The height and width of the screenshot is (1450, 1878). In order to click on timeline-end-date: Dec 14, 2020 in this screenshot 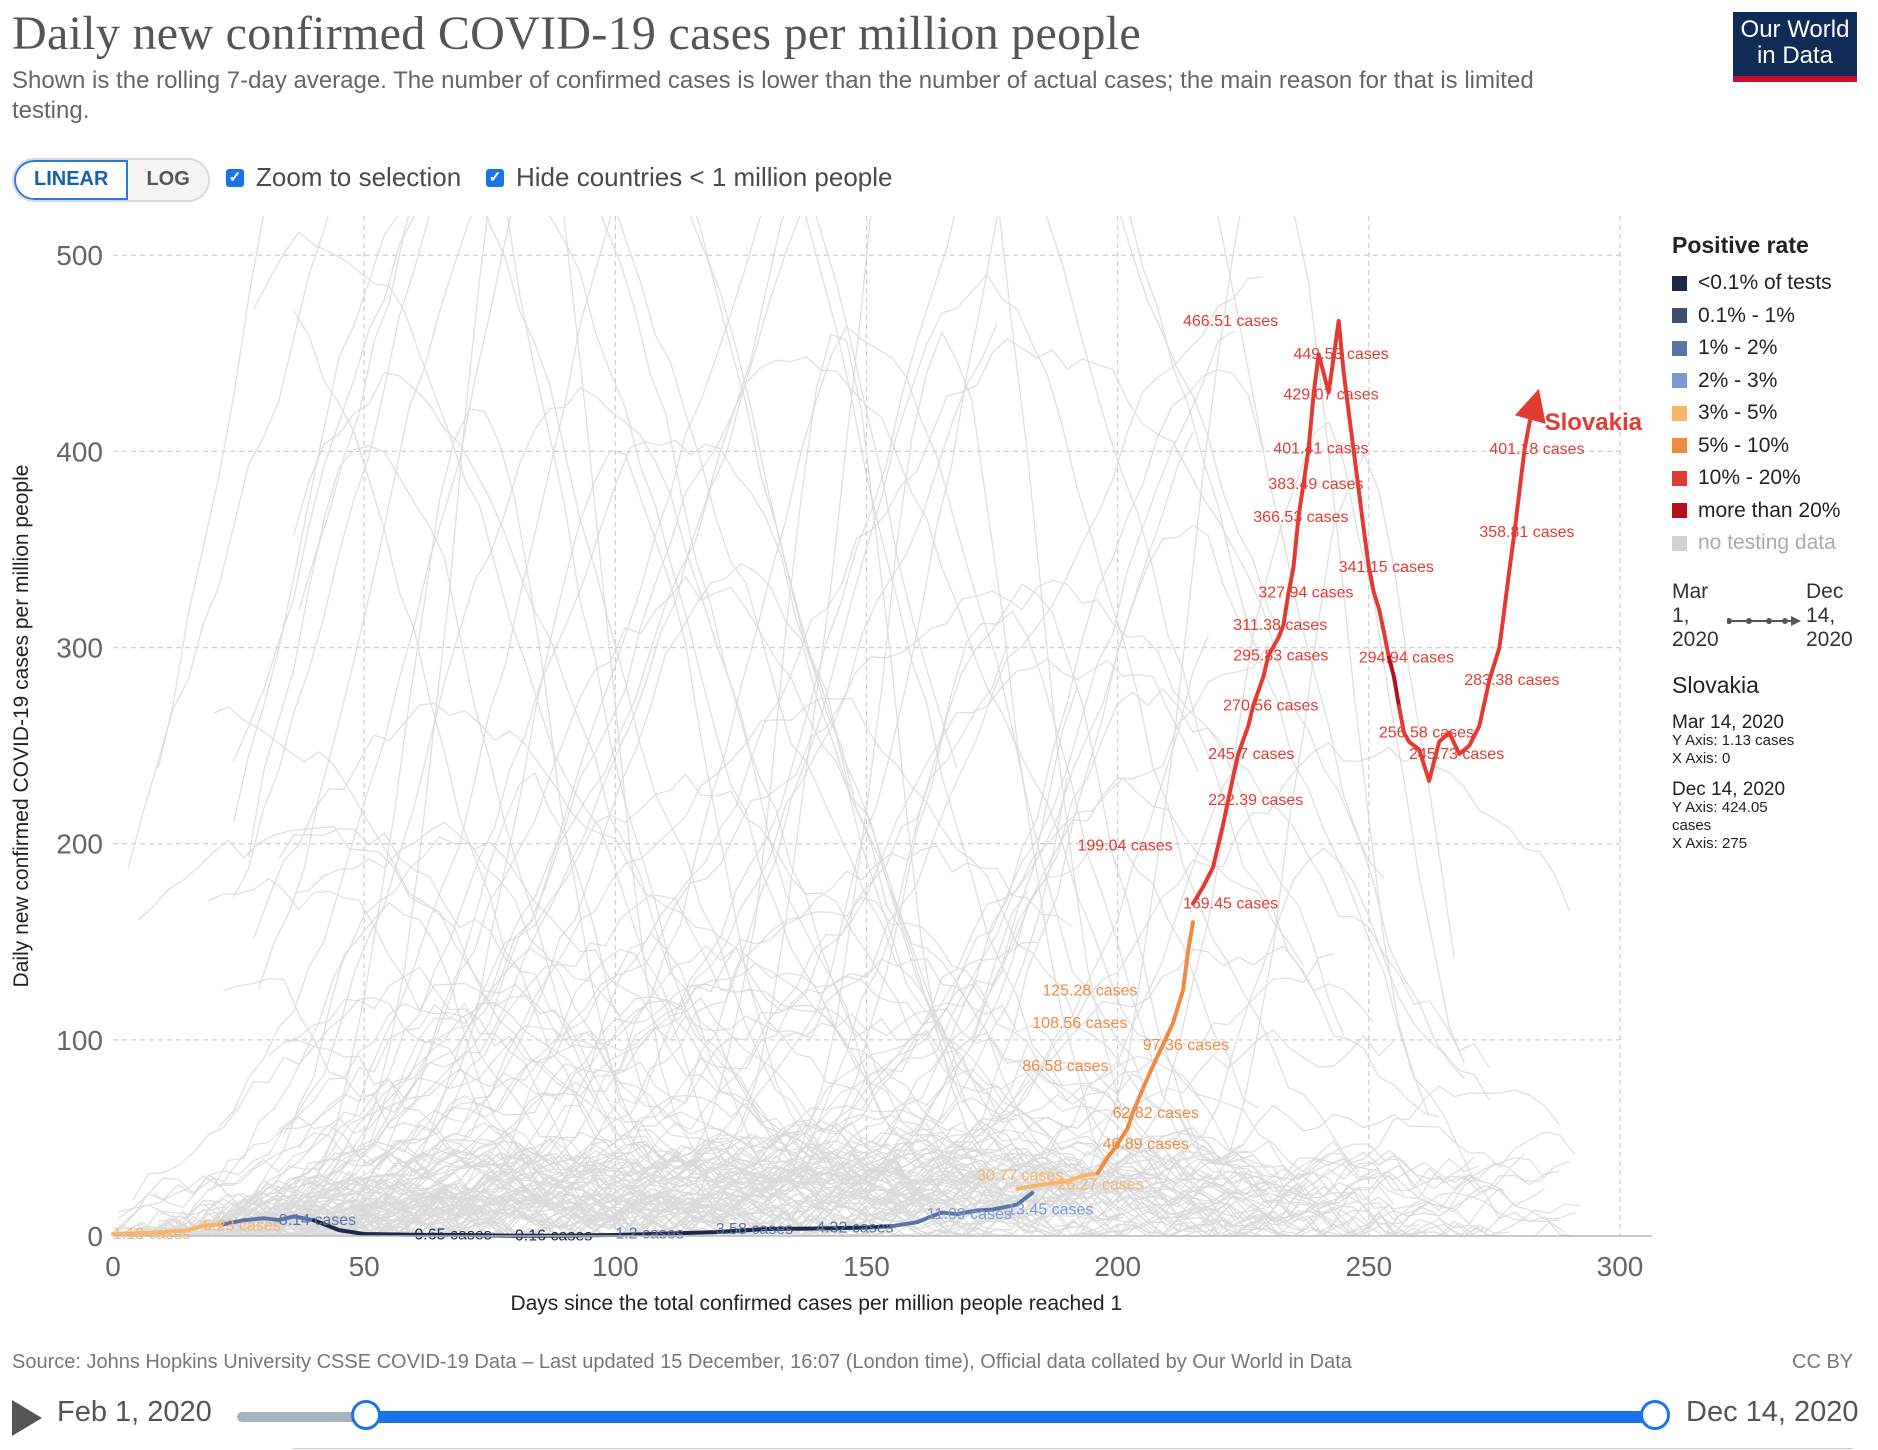, I will do `click(1772, 1412)`.